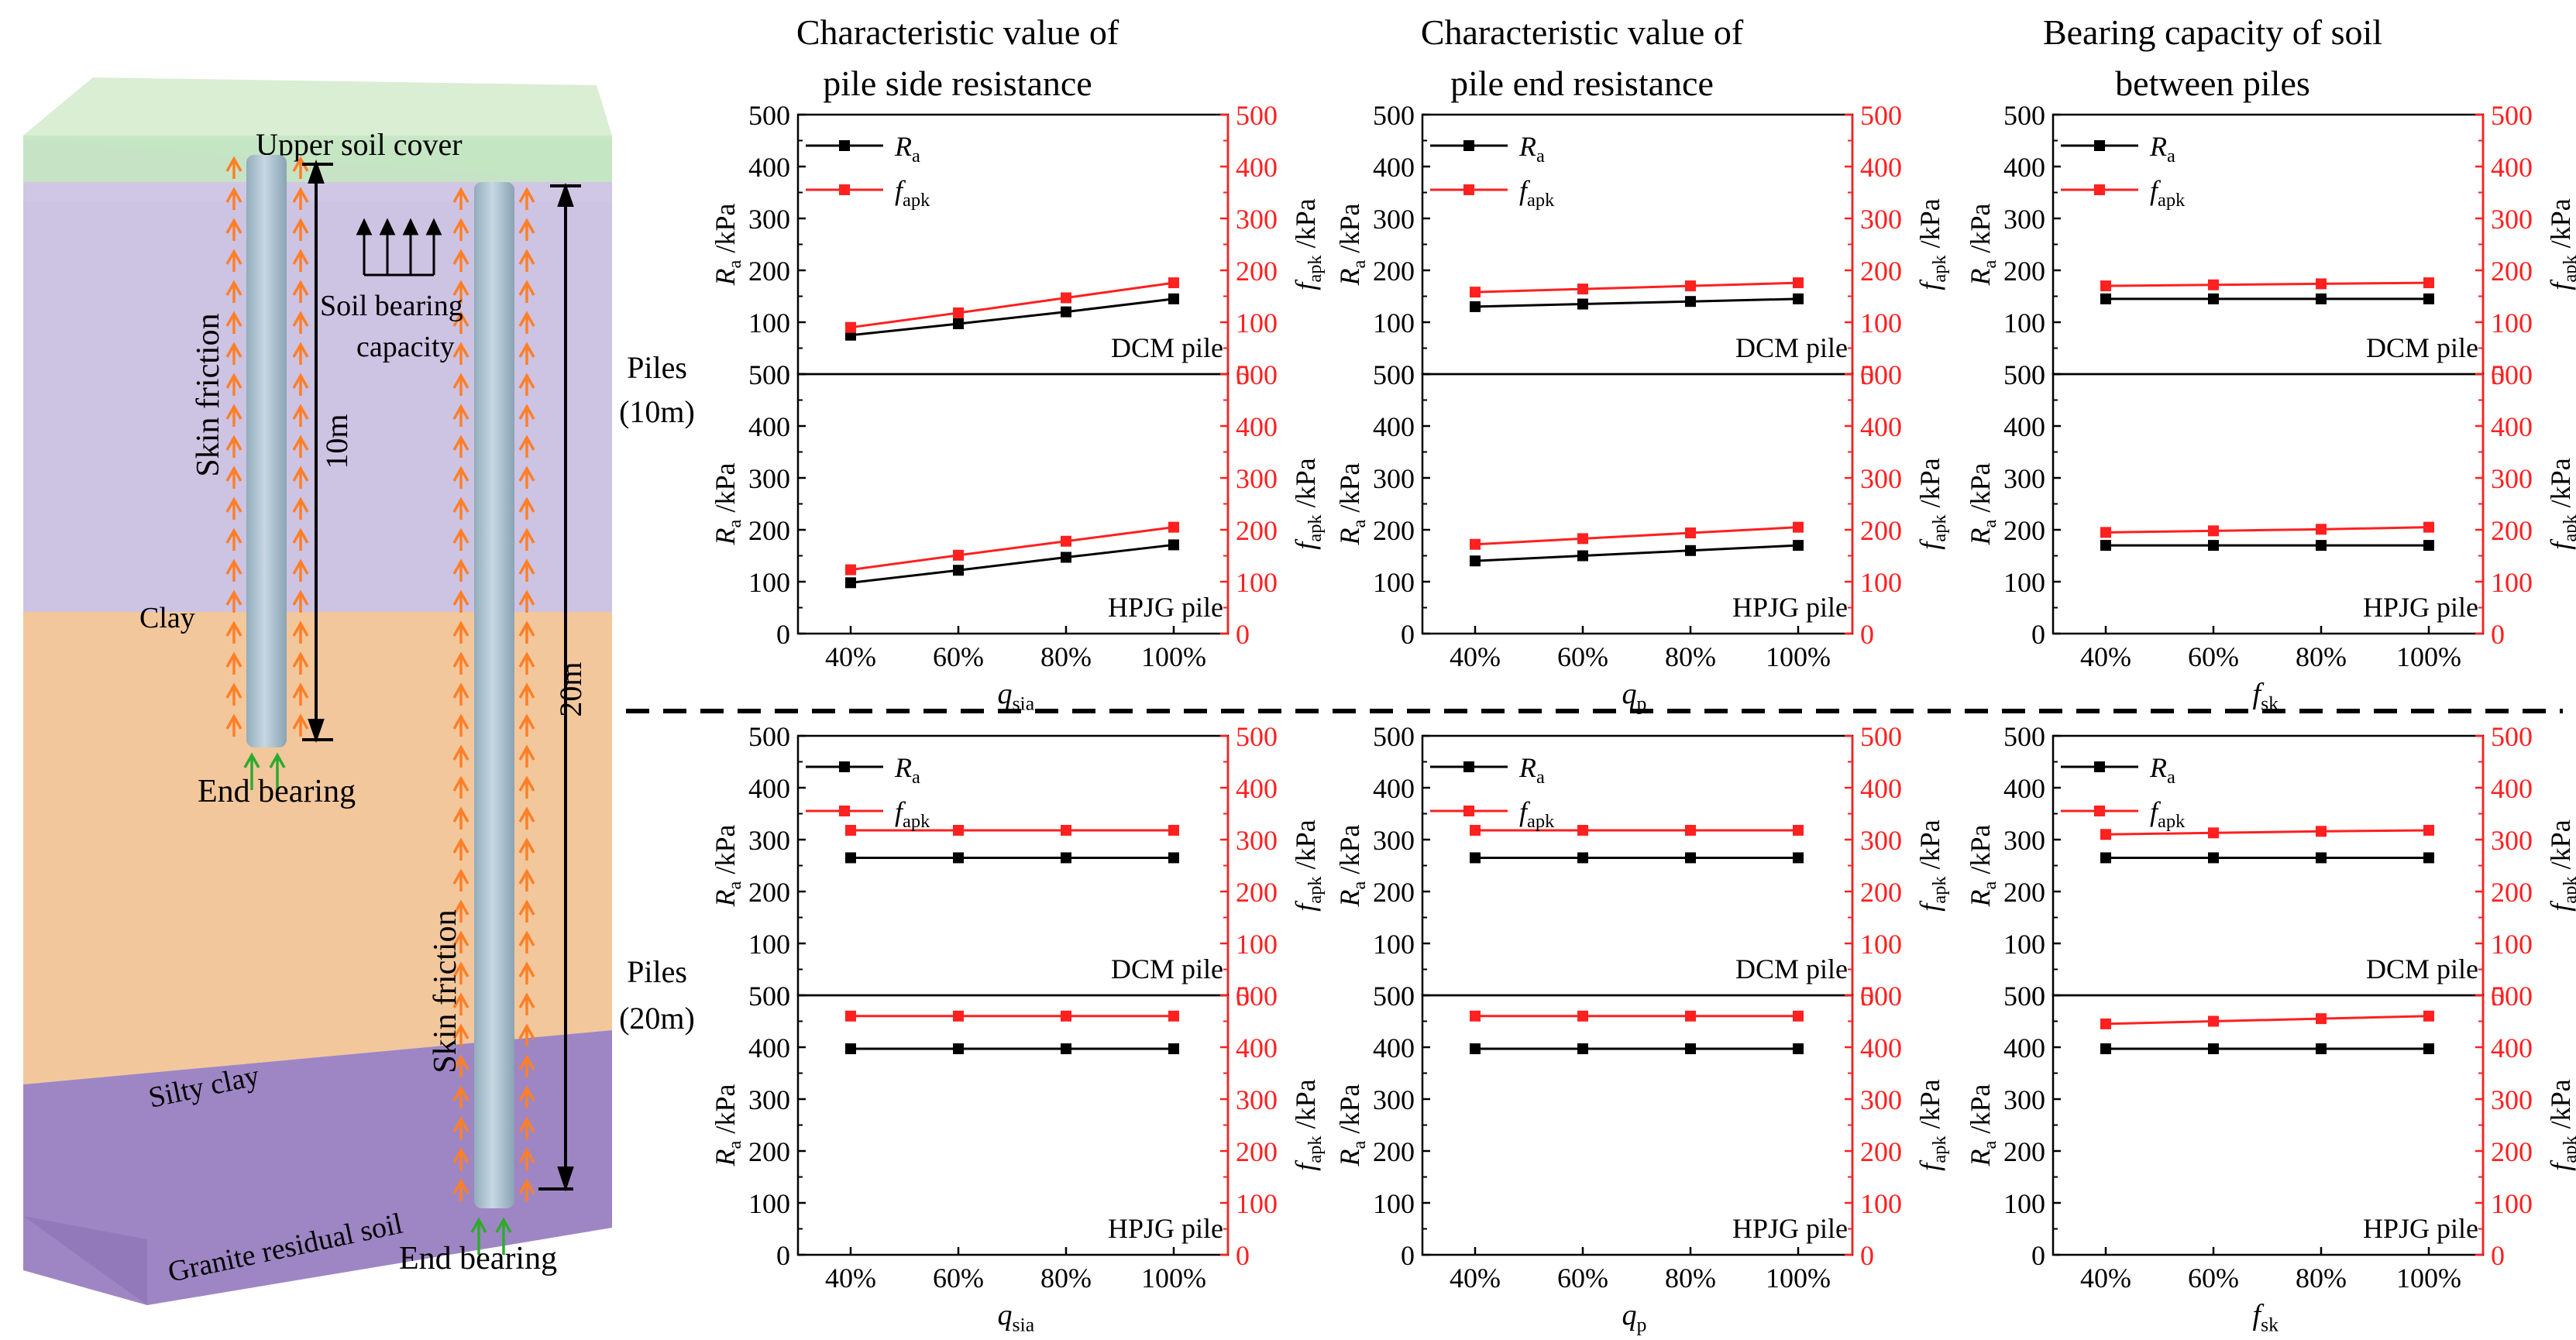 The height and width of the screenshot is (1340, 2576). I want to click on dimension-20m, so click(559, 687).